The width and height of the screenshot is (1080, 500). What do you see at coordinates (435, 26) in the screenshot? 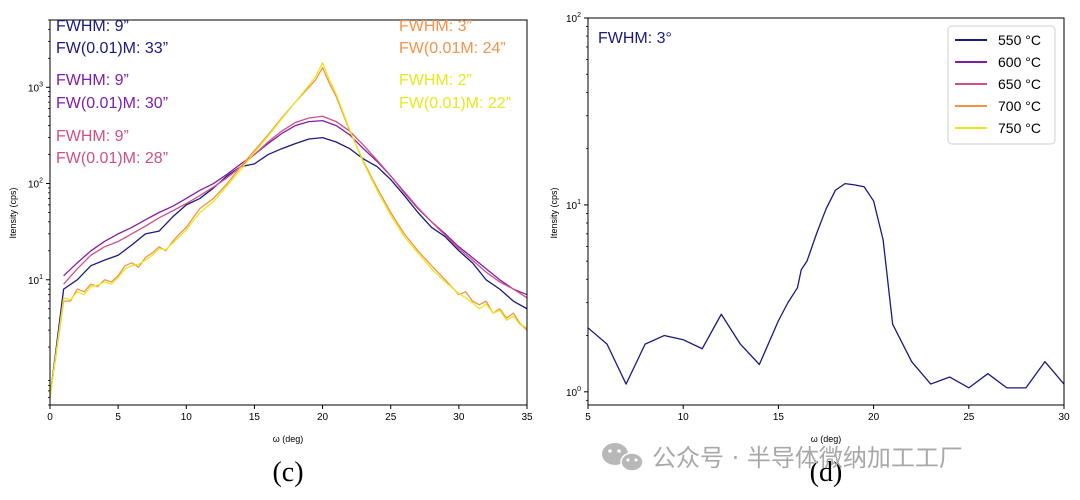
I see `anno-700-fwhm: FWHM: 3”` at bounding box center [435, 26].